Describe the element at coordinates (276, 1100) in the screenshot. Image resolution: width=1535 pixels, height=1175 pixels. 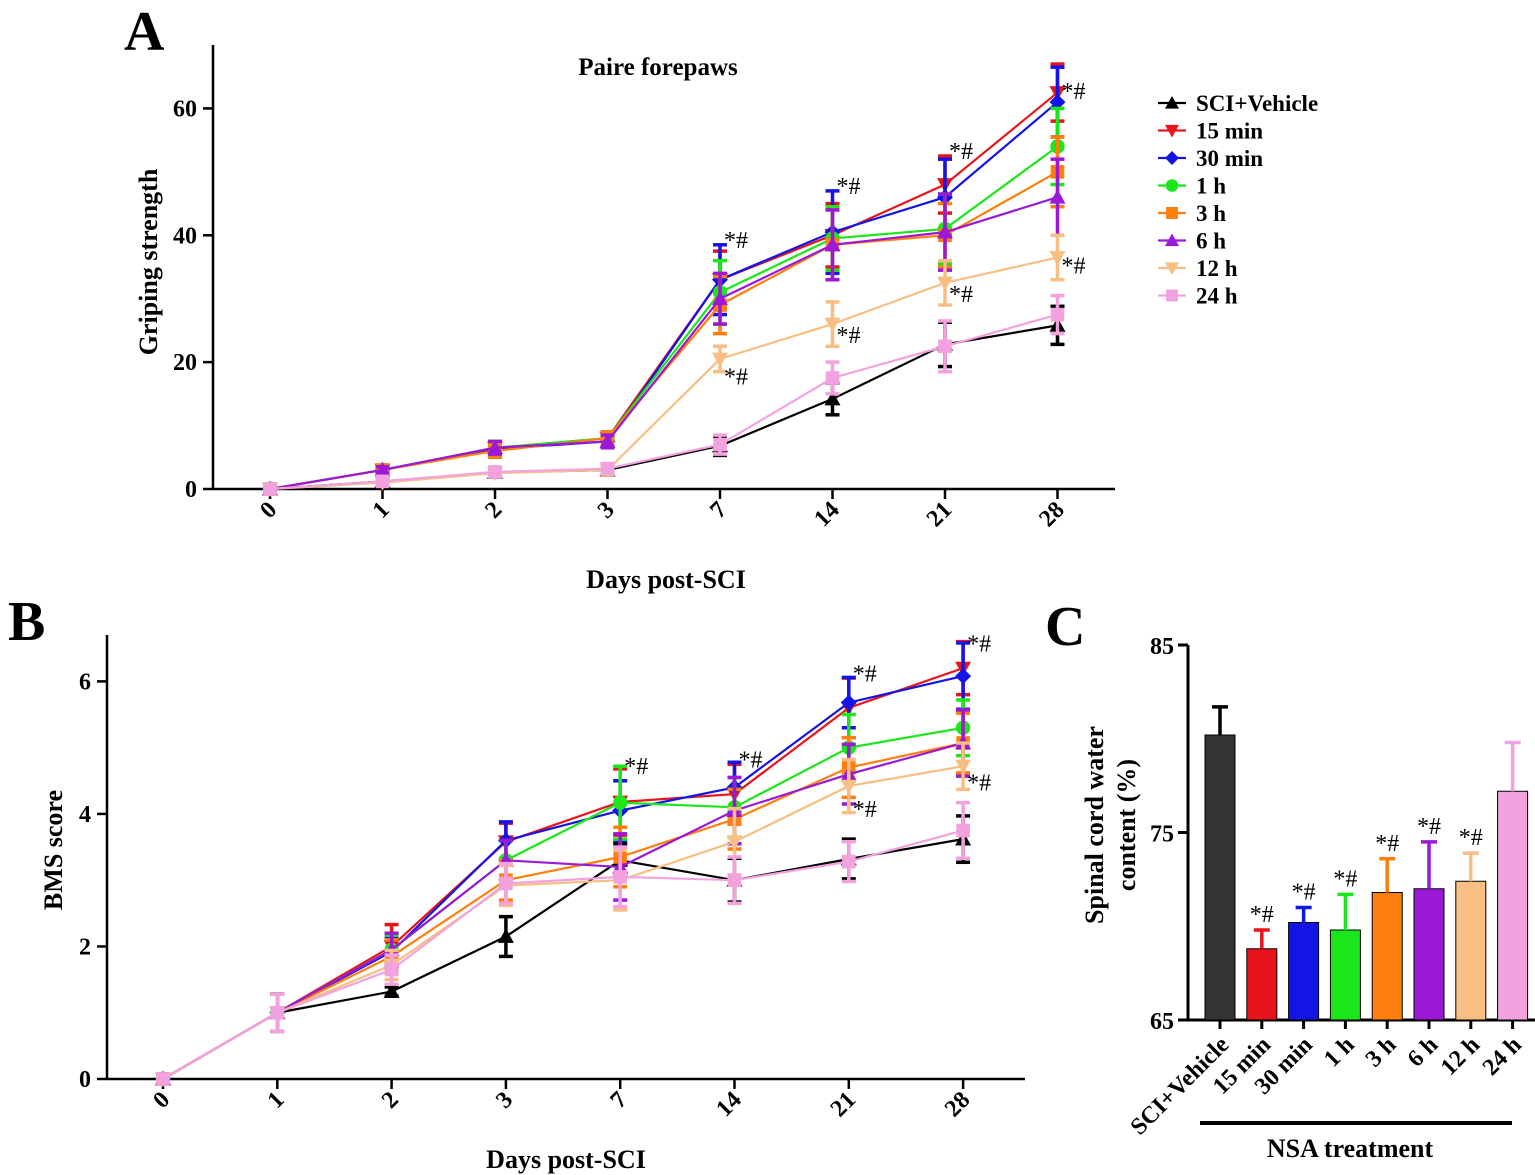
I see `b-x-tick-label: 1` at that location.